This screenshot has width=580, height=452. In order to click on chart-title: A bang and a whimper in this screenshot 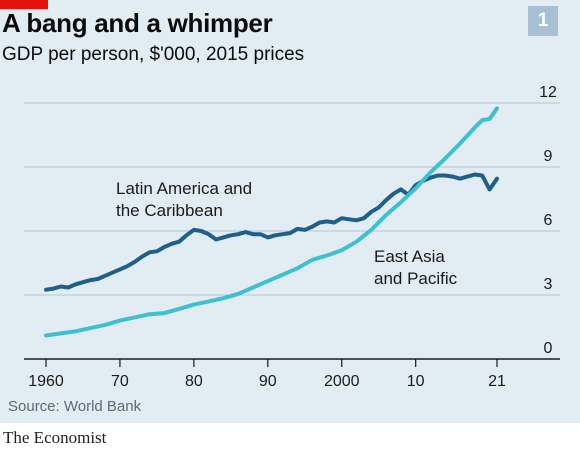, I will do `click(137, 23)`.